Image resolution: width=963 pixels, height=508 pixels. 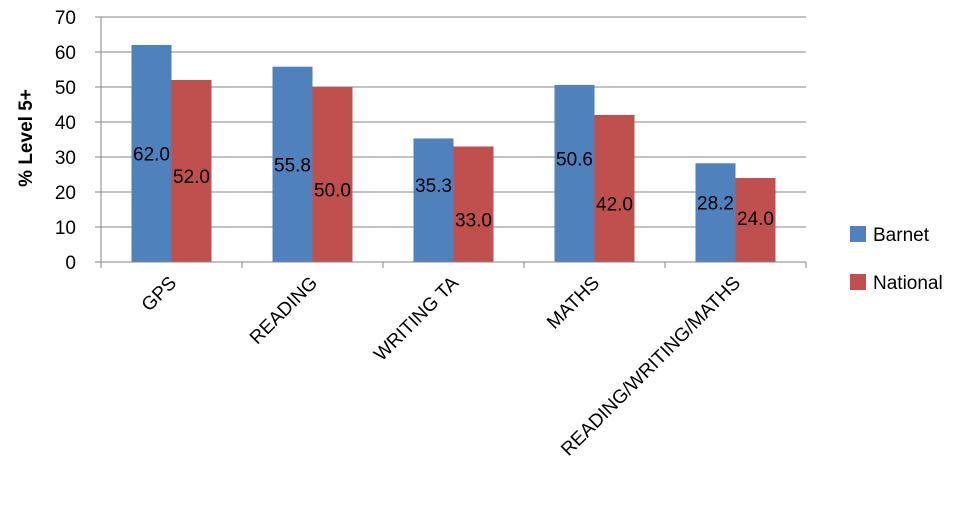 I want to click on legend-label-national: National, so click(x=908, y=283).